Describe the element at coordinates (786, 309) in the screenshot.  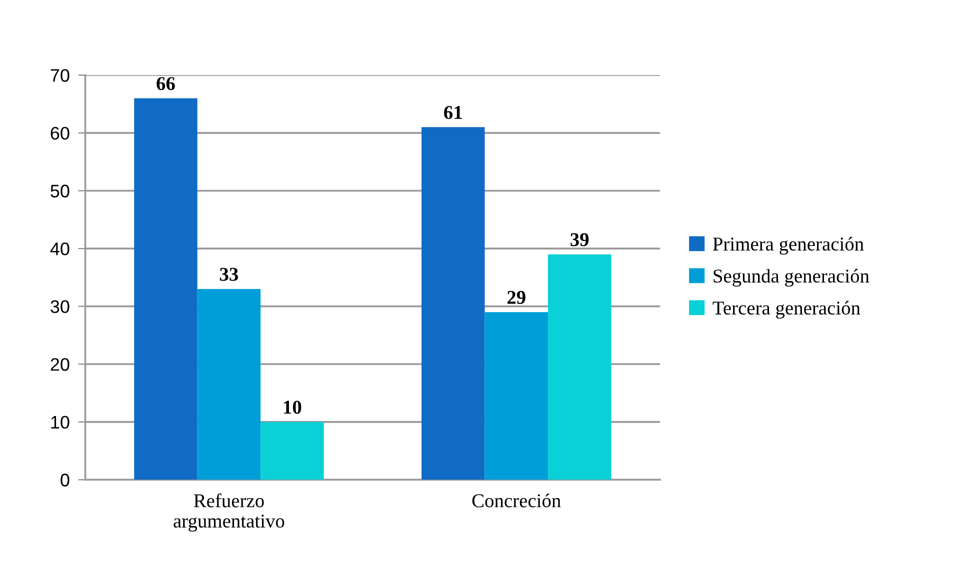
I see `legend-label: Tercera generación` at that location.